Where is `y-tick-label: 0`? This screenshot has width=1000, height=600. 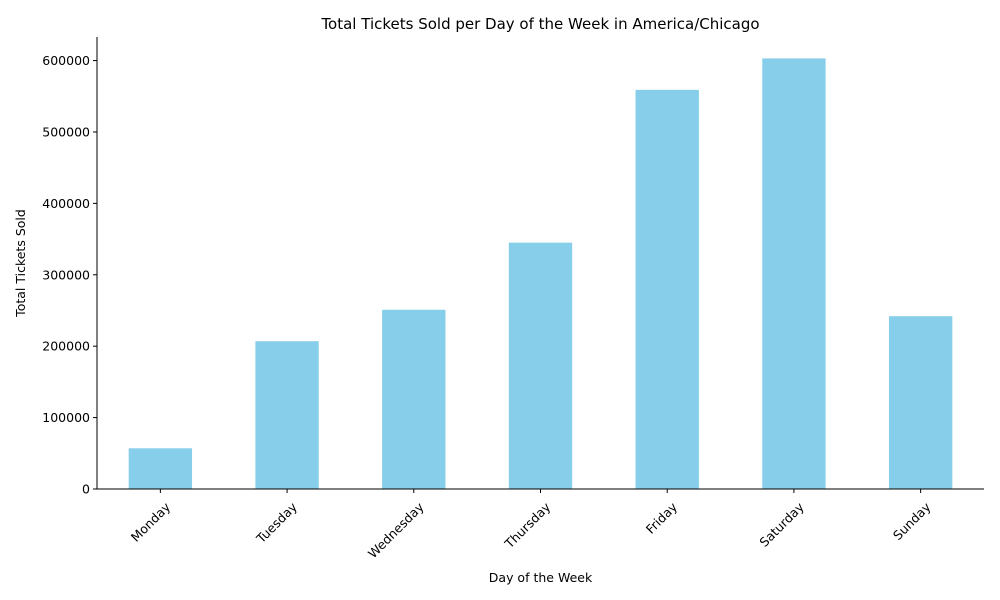
y-tick-label: 0 is located at coordinates (86, 489).